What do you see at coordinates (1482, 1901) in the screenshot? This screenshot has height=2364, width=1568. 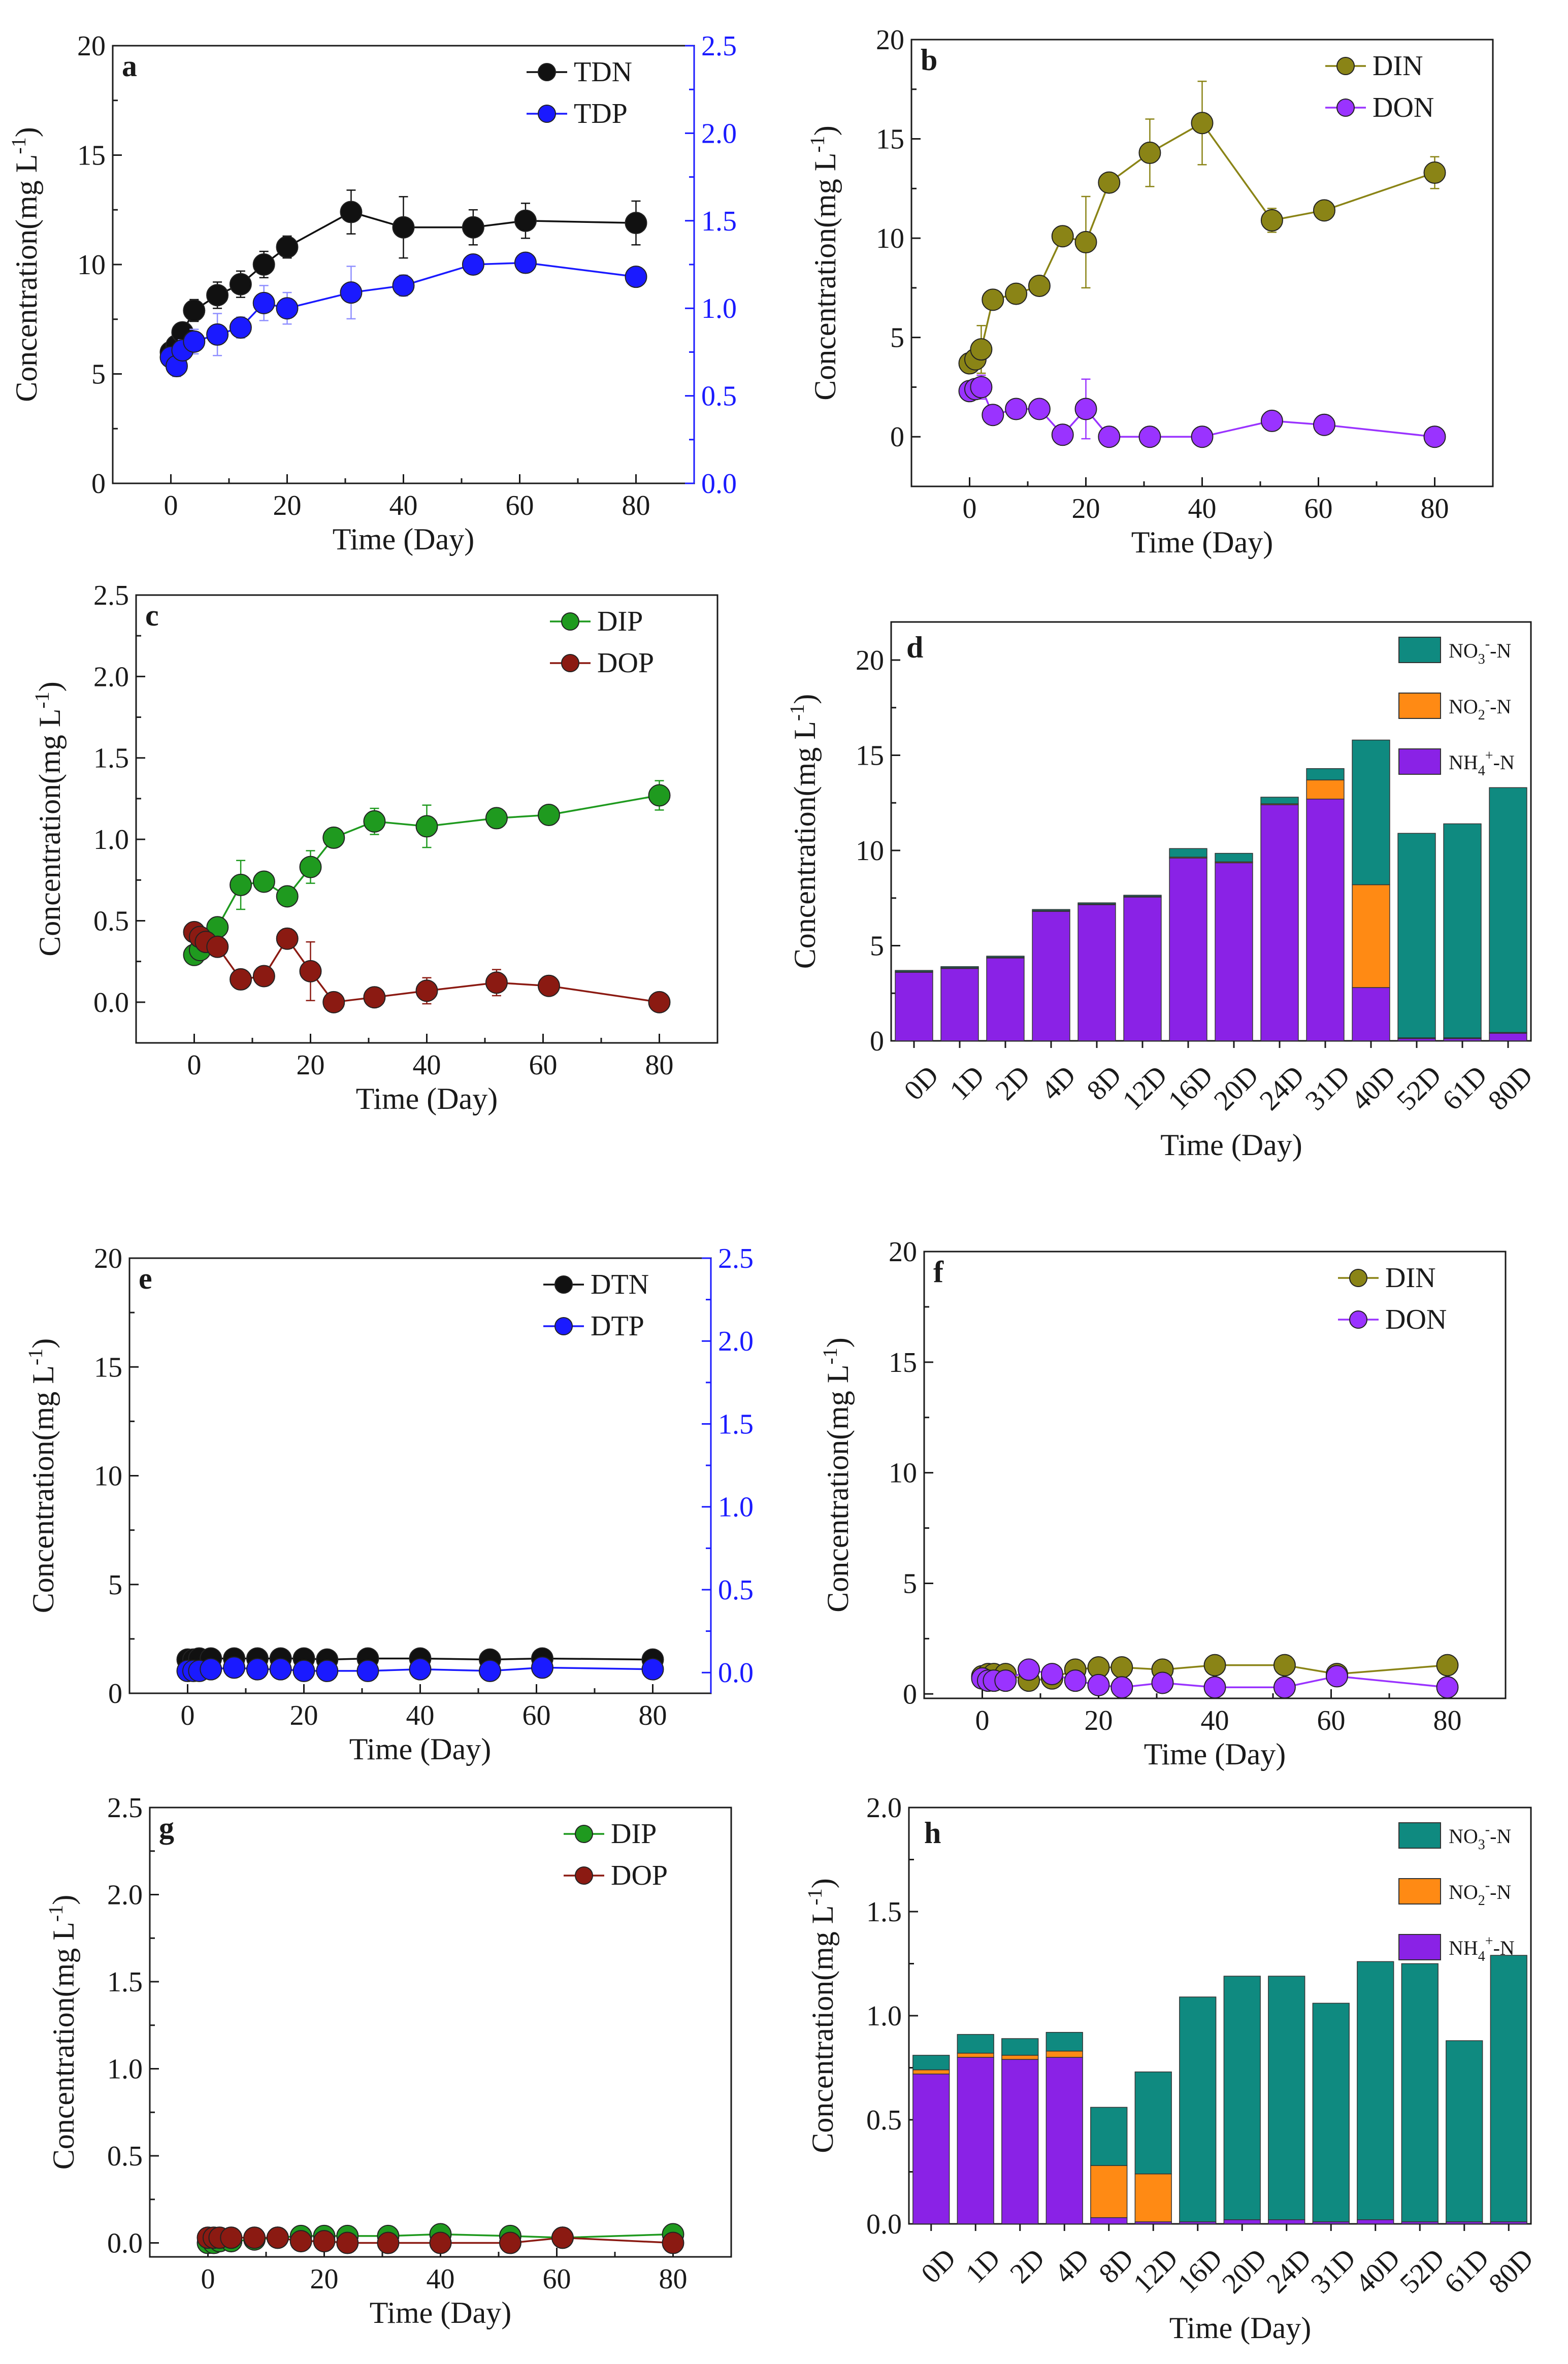 I see `legend-label-subscript: 2` at bounding box center [1482, 1901].